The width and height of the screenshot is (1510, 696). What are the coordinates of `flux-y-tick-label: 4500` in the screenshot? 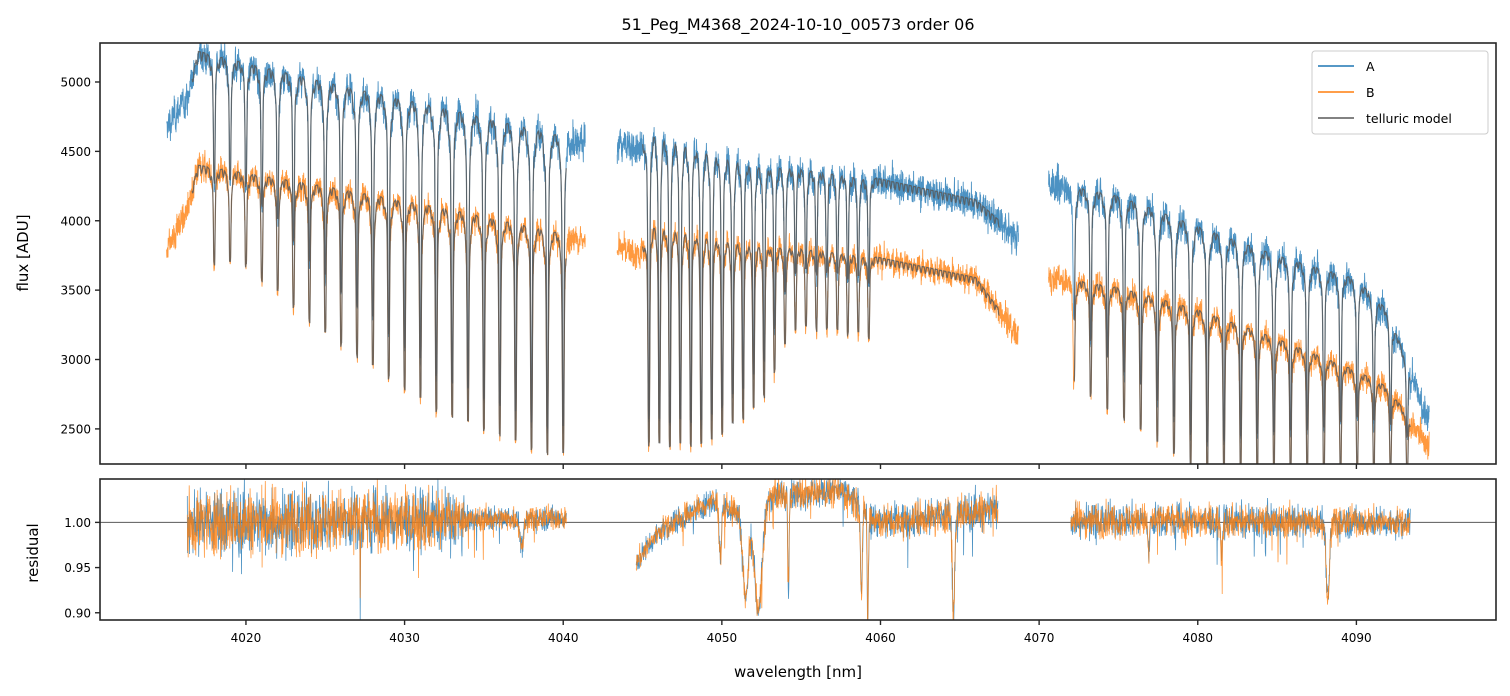 It's located at (75, 152).